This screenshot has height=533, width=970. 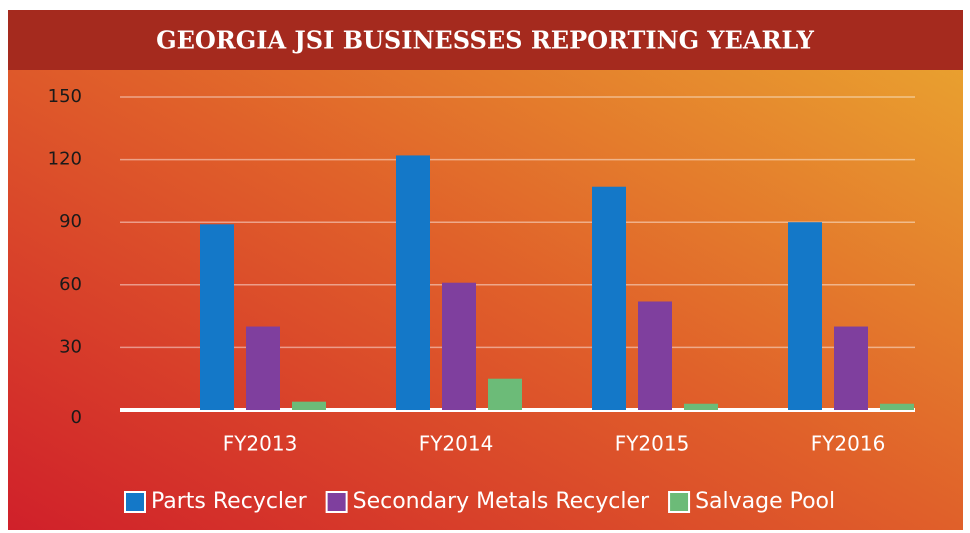 What do you see at coordinates (229, 501) in the screenshot?
I see `legend-label: Parts Recycler` at bounding box center [229, 501].